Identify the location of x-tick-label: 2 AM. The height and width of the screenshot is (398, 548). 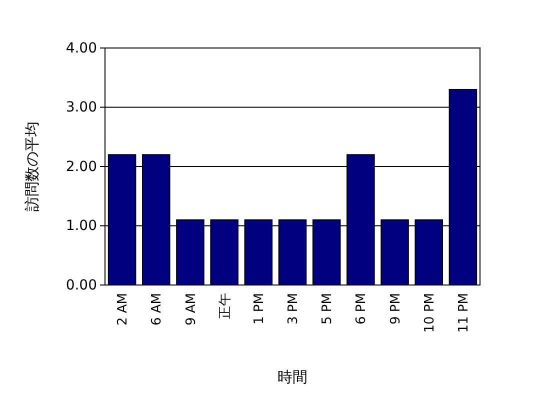
(123, 309).